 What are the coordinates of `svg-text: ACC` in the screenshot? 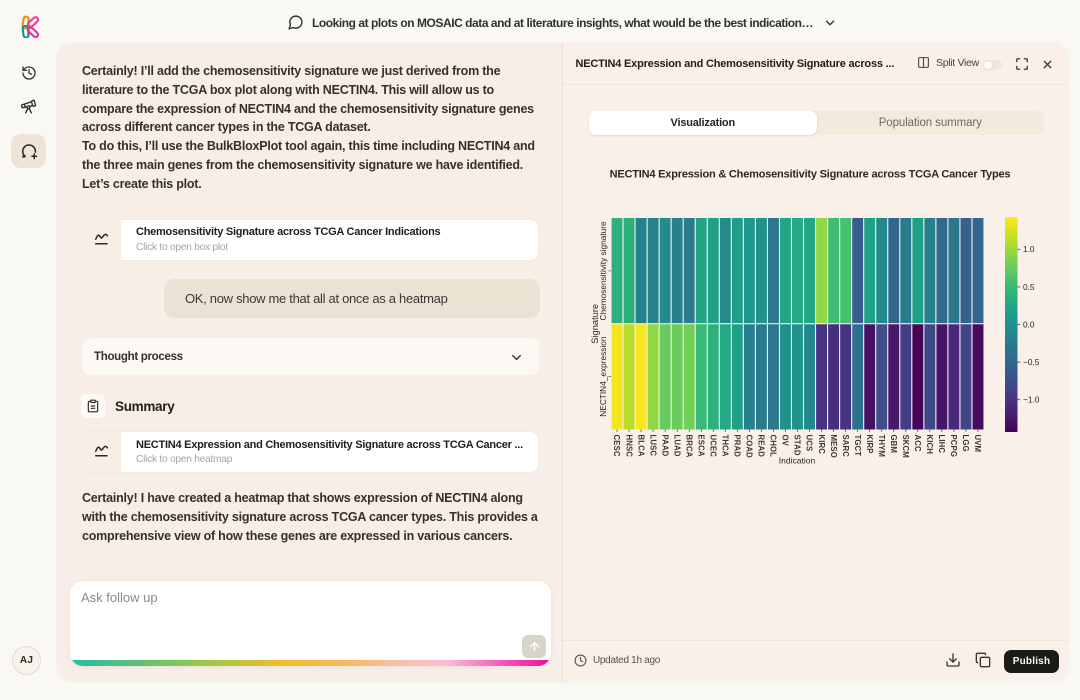 It's located at (917, 443).